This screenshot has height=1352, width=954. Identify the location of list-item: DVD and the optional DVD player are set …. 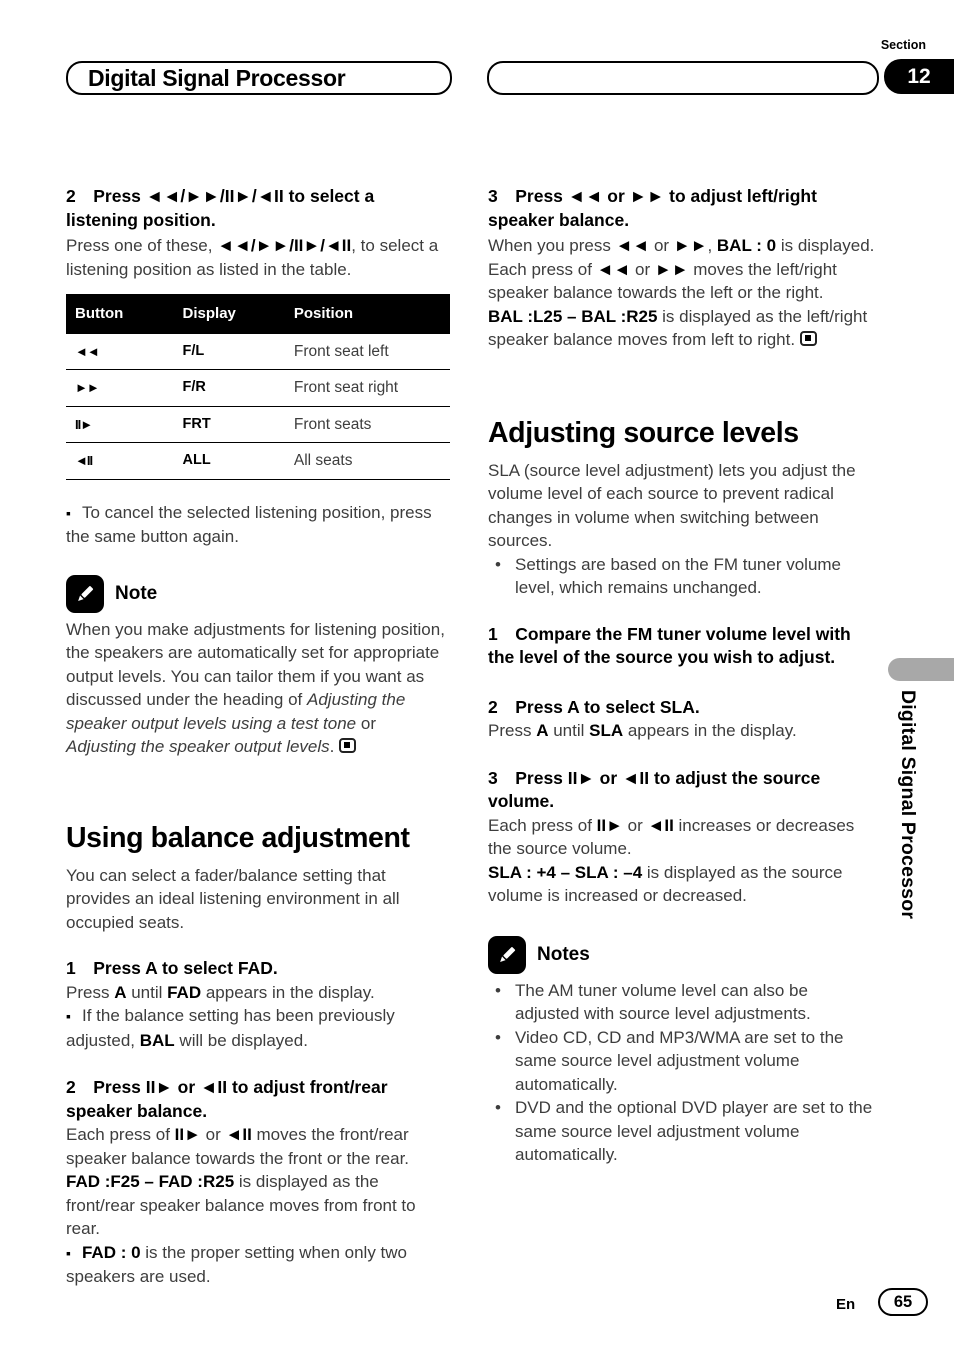
(682, 1131).